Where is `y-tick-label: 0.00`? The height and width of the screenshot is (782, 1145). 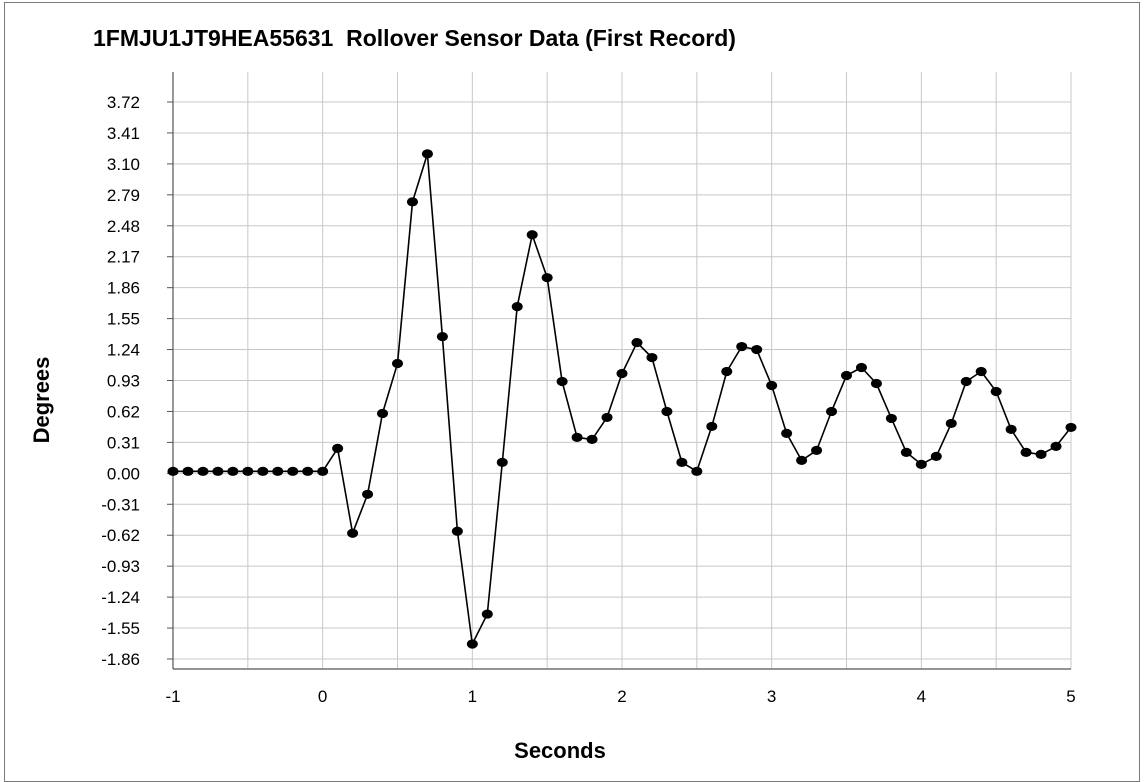
y-tick-label: 0.00 is located at coordinates (123, 473).